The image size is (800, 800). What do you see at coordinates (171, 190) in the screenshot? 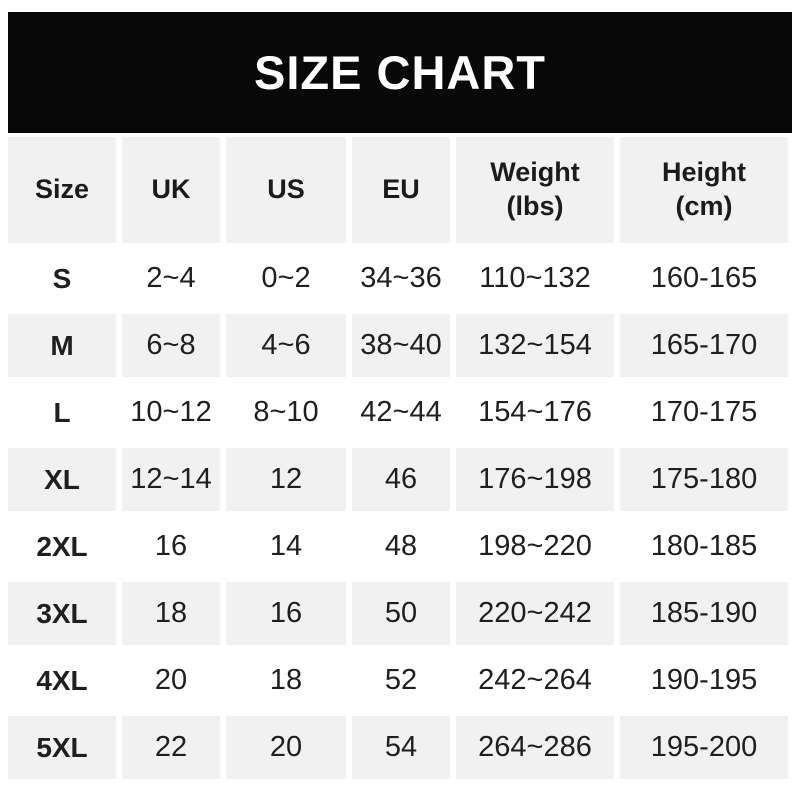
I see `column-header-uk: UK` at bounding box center [171, 190].